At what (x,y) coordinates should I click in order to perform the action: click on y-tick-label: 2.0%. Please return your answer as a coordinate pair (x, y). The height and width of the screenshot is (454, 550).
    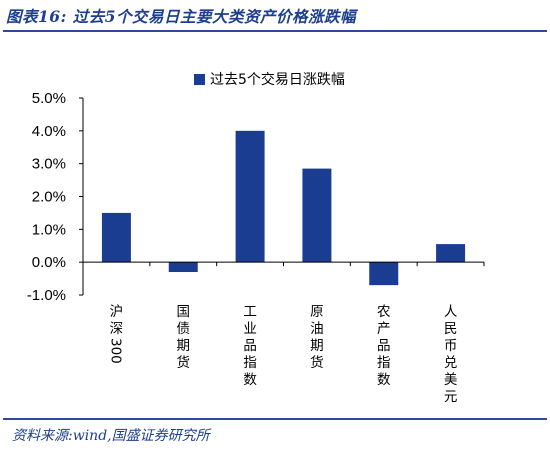
    Looking at the image, I should click on (49, 197).